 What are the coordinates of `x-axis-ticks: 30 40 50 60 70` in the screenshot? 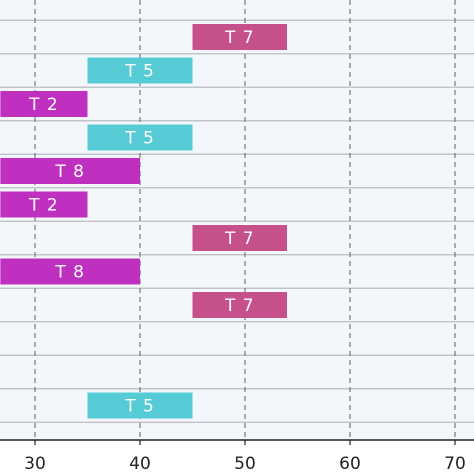 It's located at (245, 457).